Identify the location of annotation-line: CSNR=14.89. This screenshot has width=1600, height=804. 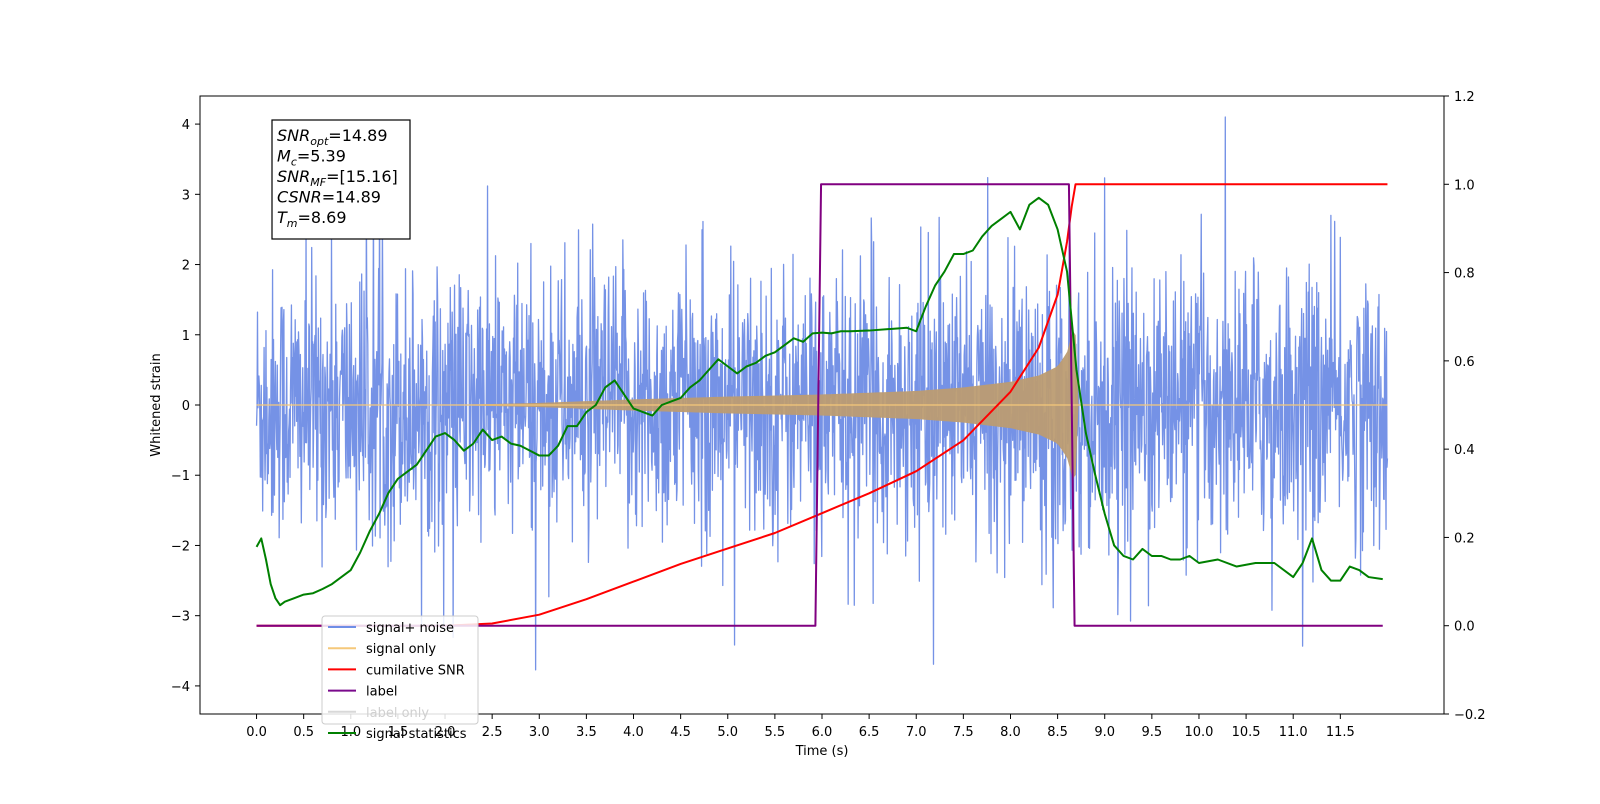
(329, 197).